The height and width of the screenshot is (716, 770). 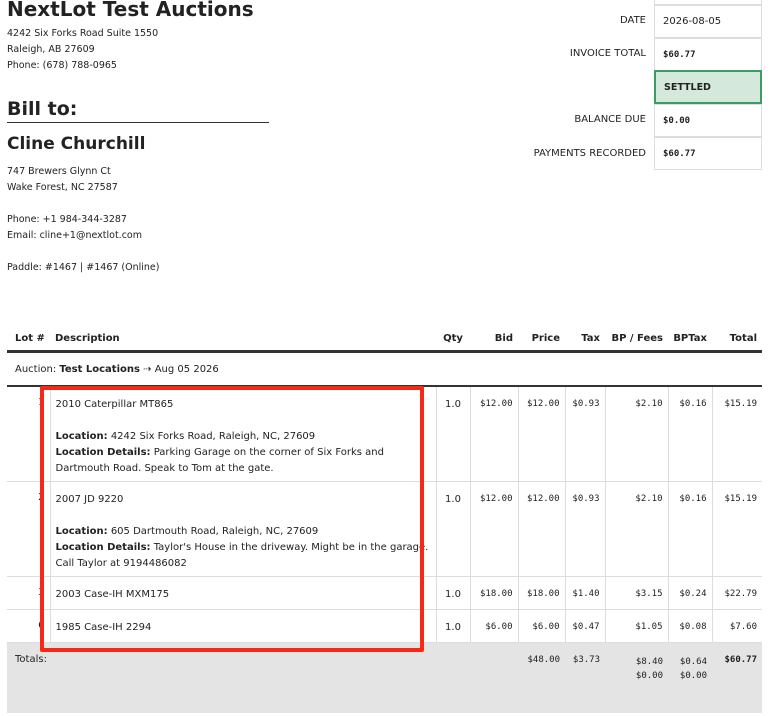 What do you see at coordinates (708, 120) in the screenshot?
I see `summary-value: $0.00` at bounding box center [708, 120].